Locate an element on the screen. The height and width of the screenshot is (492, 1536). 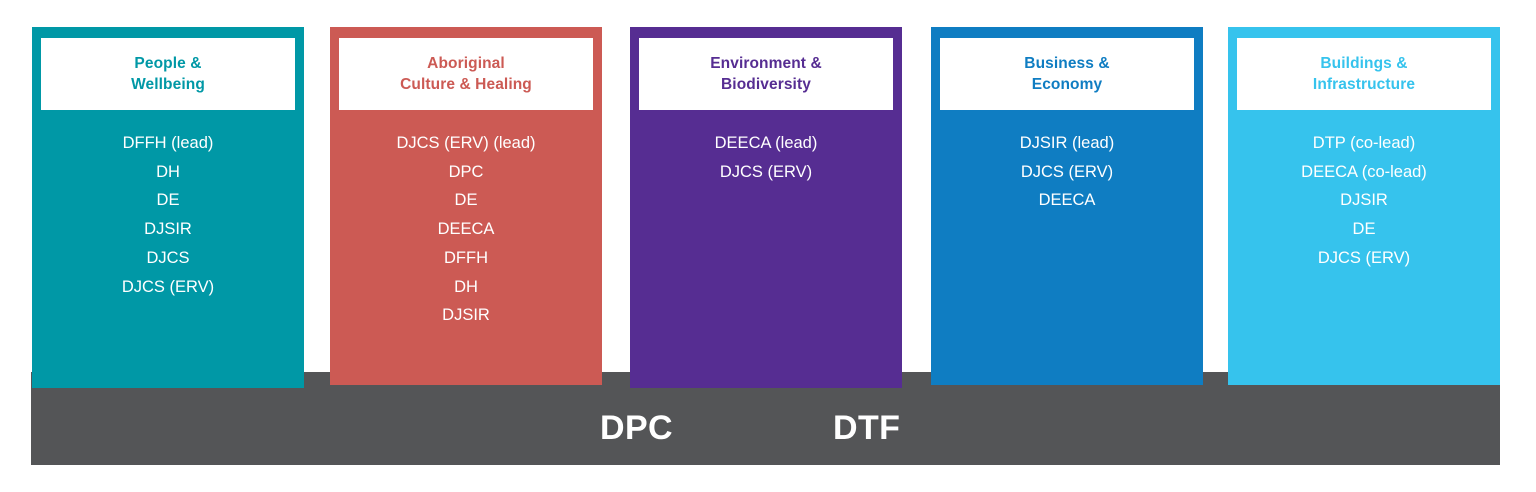
agency-item: DEECA (co-lead) is located at coordinates (1364, 171).